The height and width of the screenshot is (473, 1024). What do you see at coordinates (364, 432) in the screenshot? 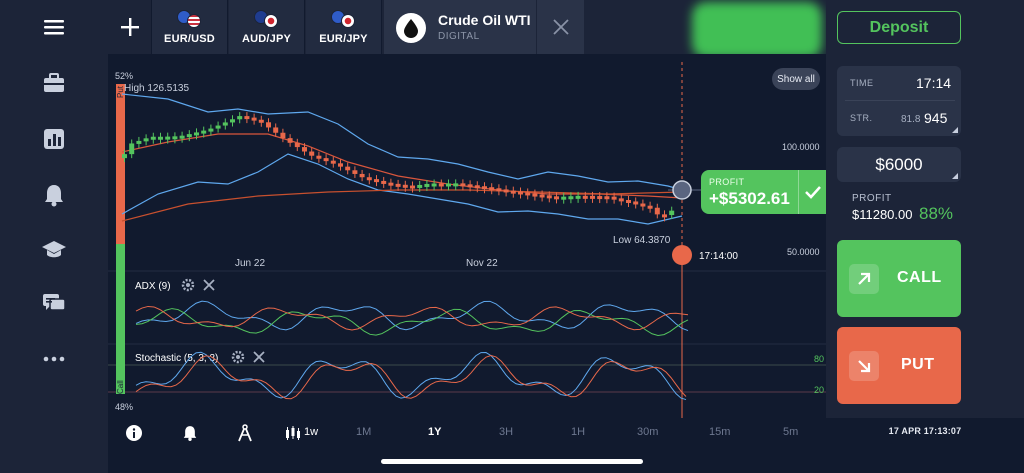
I see `period-1m: 1M` at bounding box center [364, 432].